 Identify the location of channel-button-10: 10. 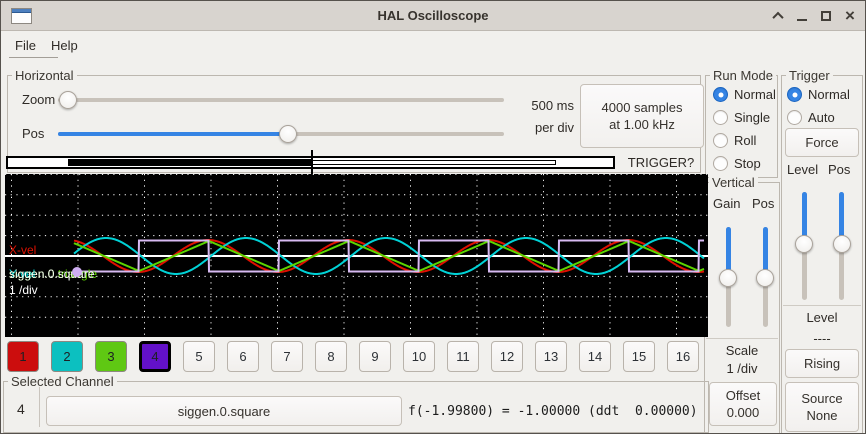
(419, 356).